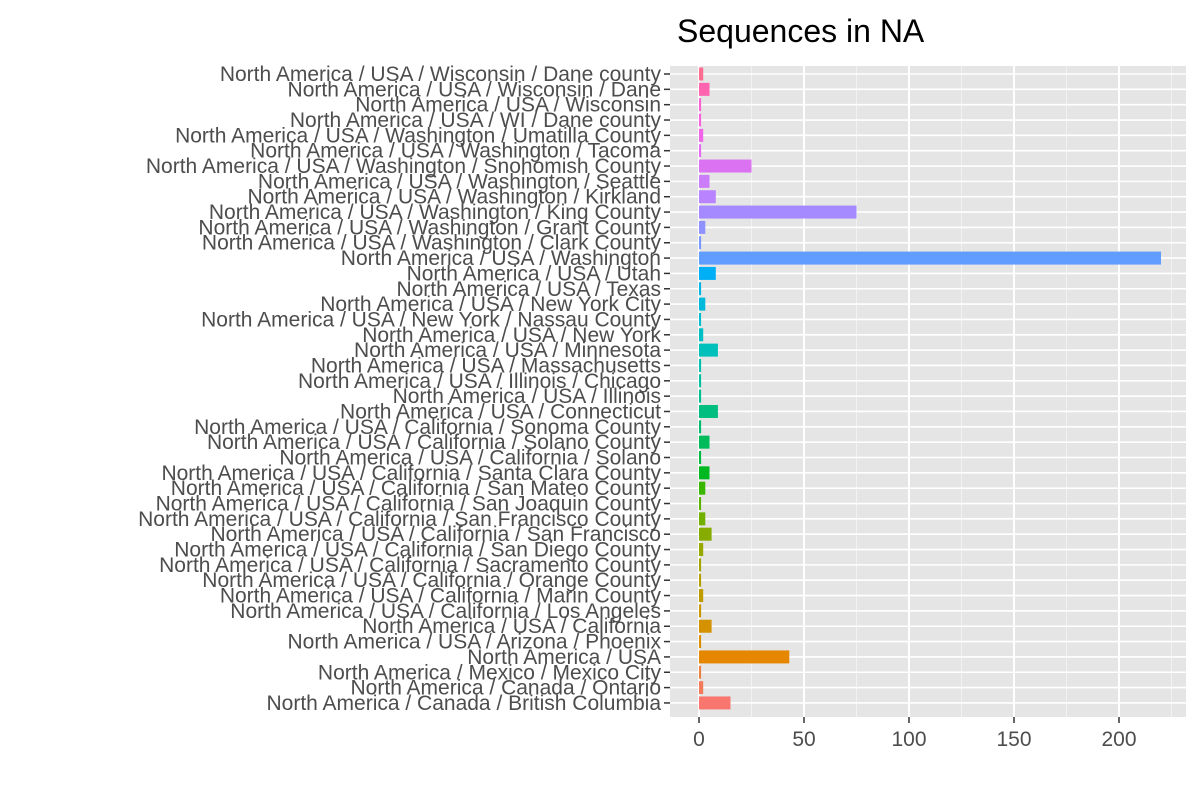 The width and height of the screenshot is (1200, 800). I want to click on y-tick-label: North America / Mexico / Mexico City, so click(490, 672).